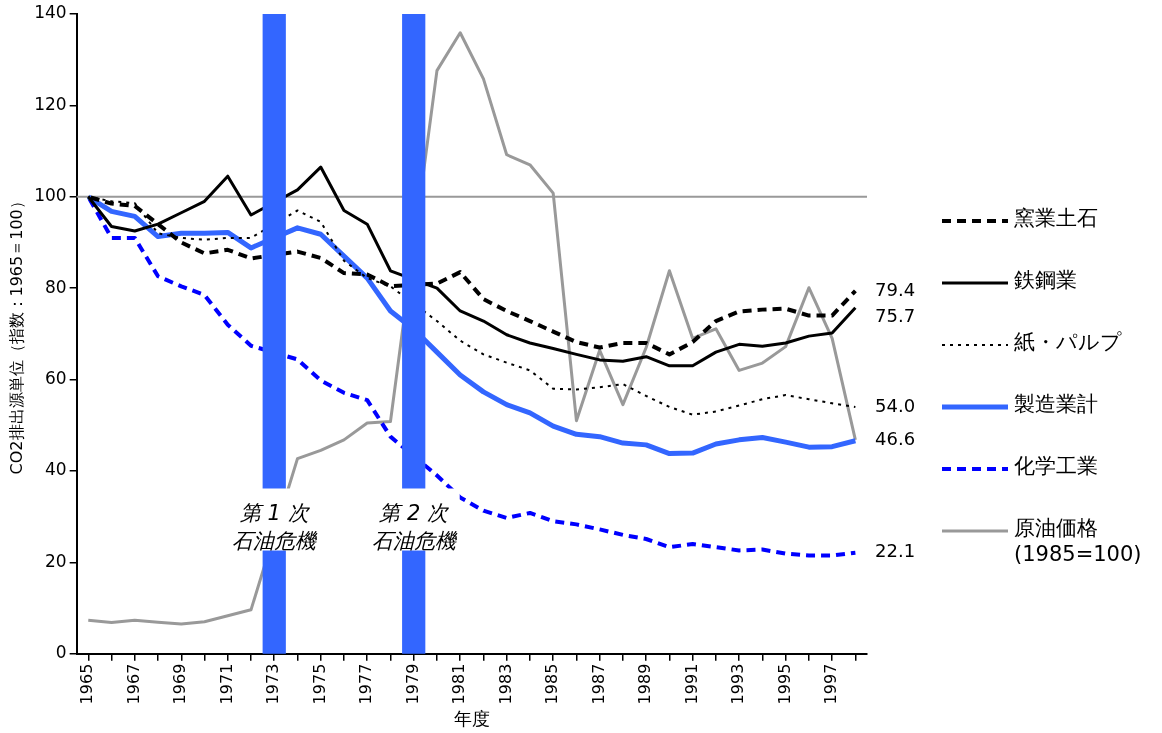 This screenshot has height=733, width=1162. I want to click on x-tick-label: 1971, so click(226, 684).